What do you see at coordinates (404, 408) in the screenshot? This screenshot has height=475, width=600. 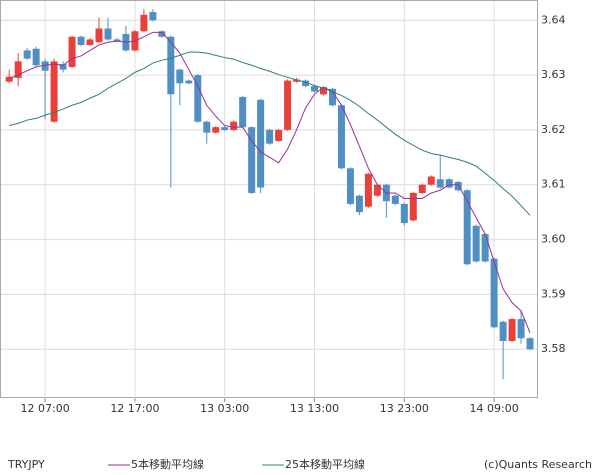 I see `x-tick-label: 13 23:00` at bounding box center [404, 408].